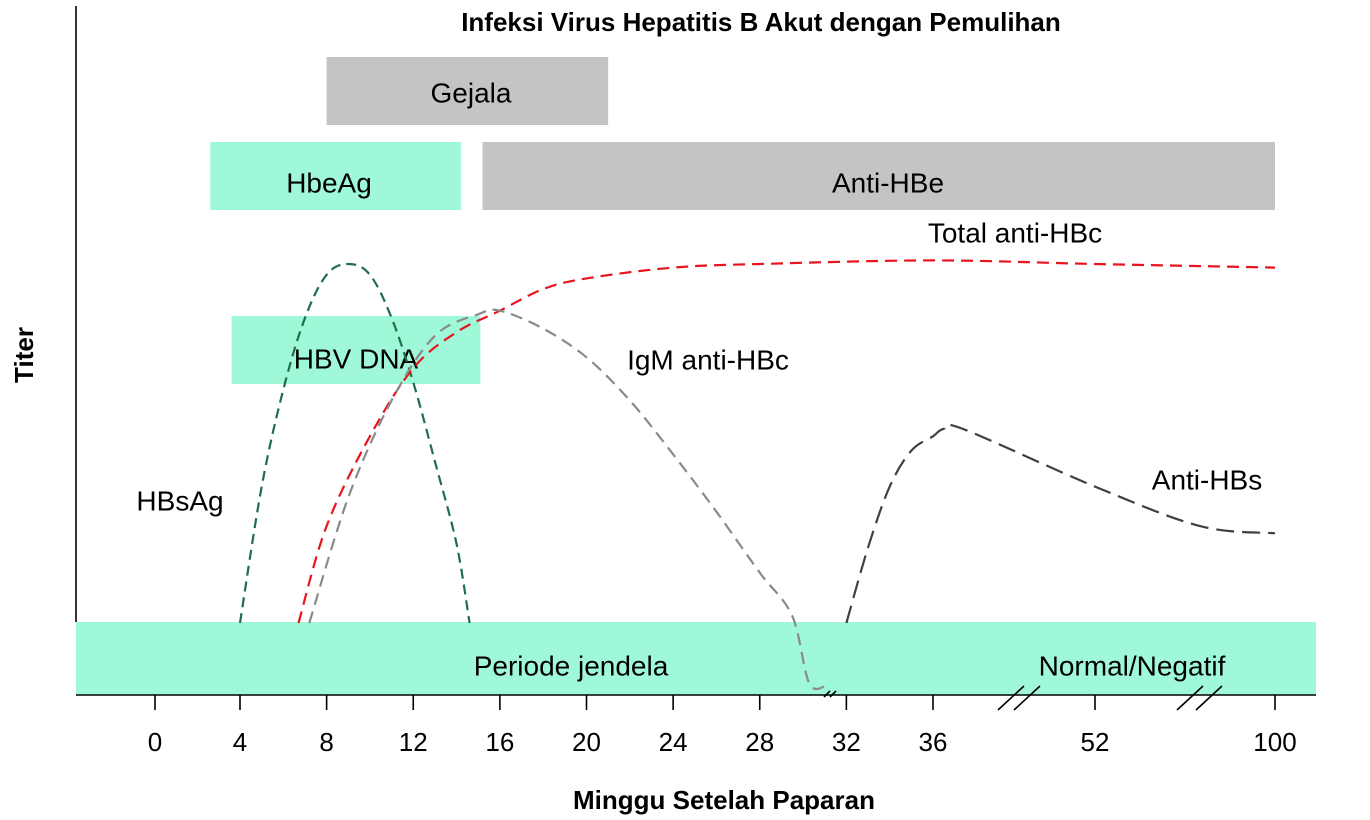  Describe the element at coordinates (1207, 479) in the screenshot. I see `series-label-anti-hbs: Anti-HBs` at that location.